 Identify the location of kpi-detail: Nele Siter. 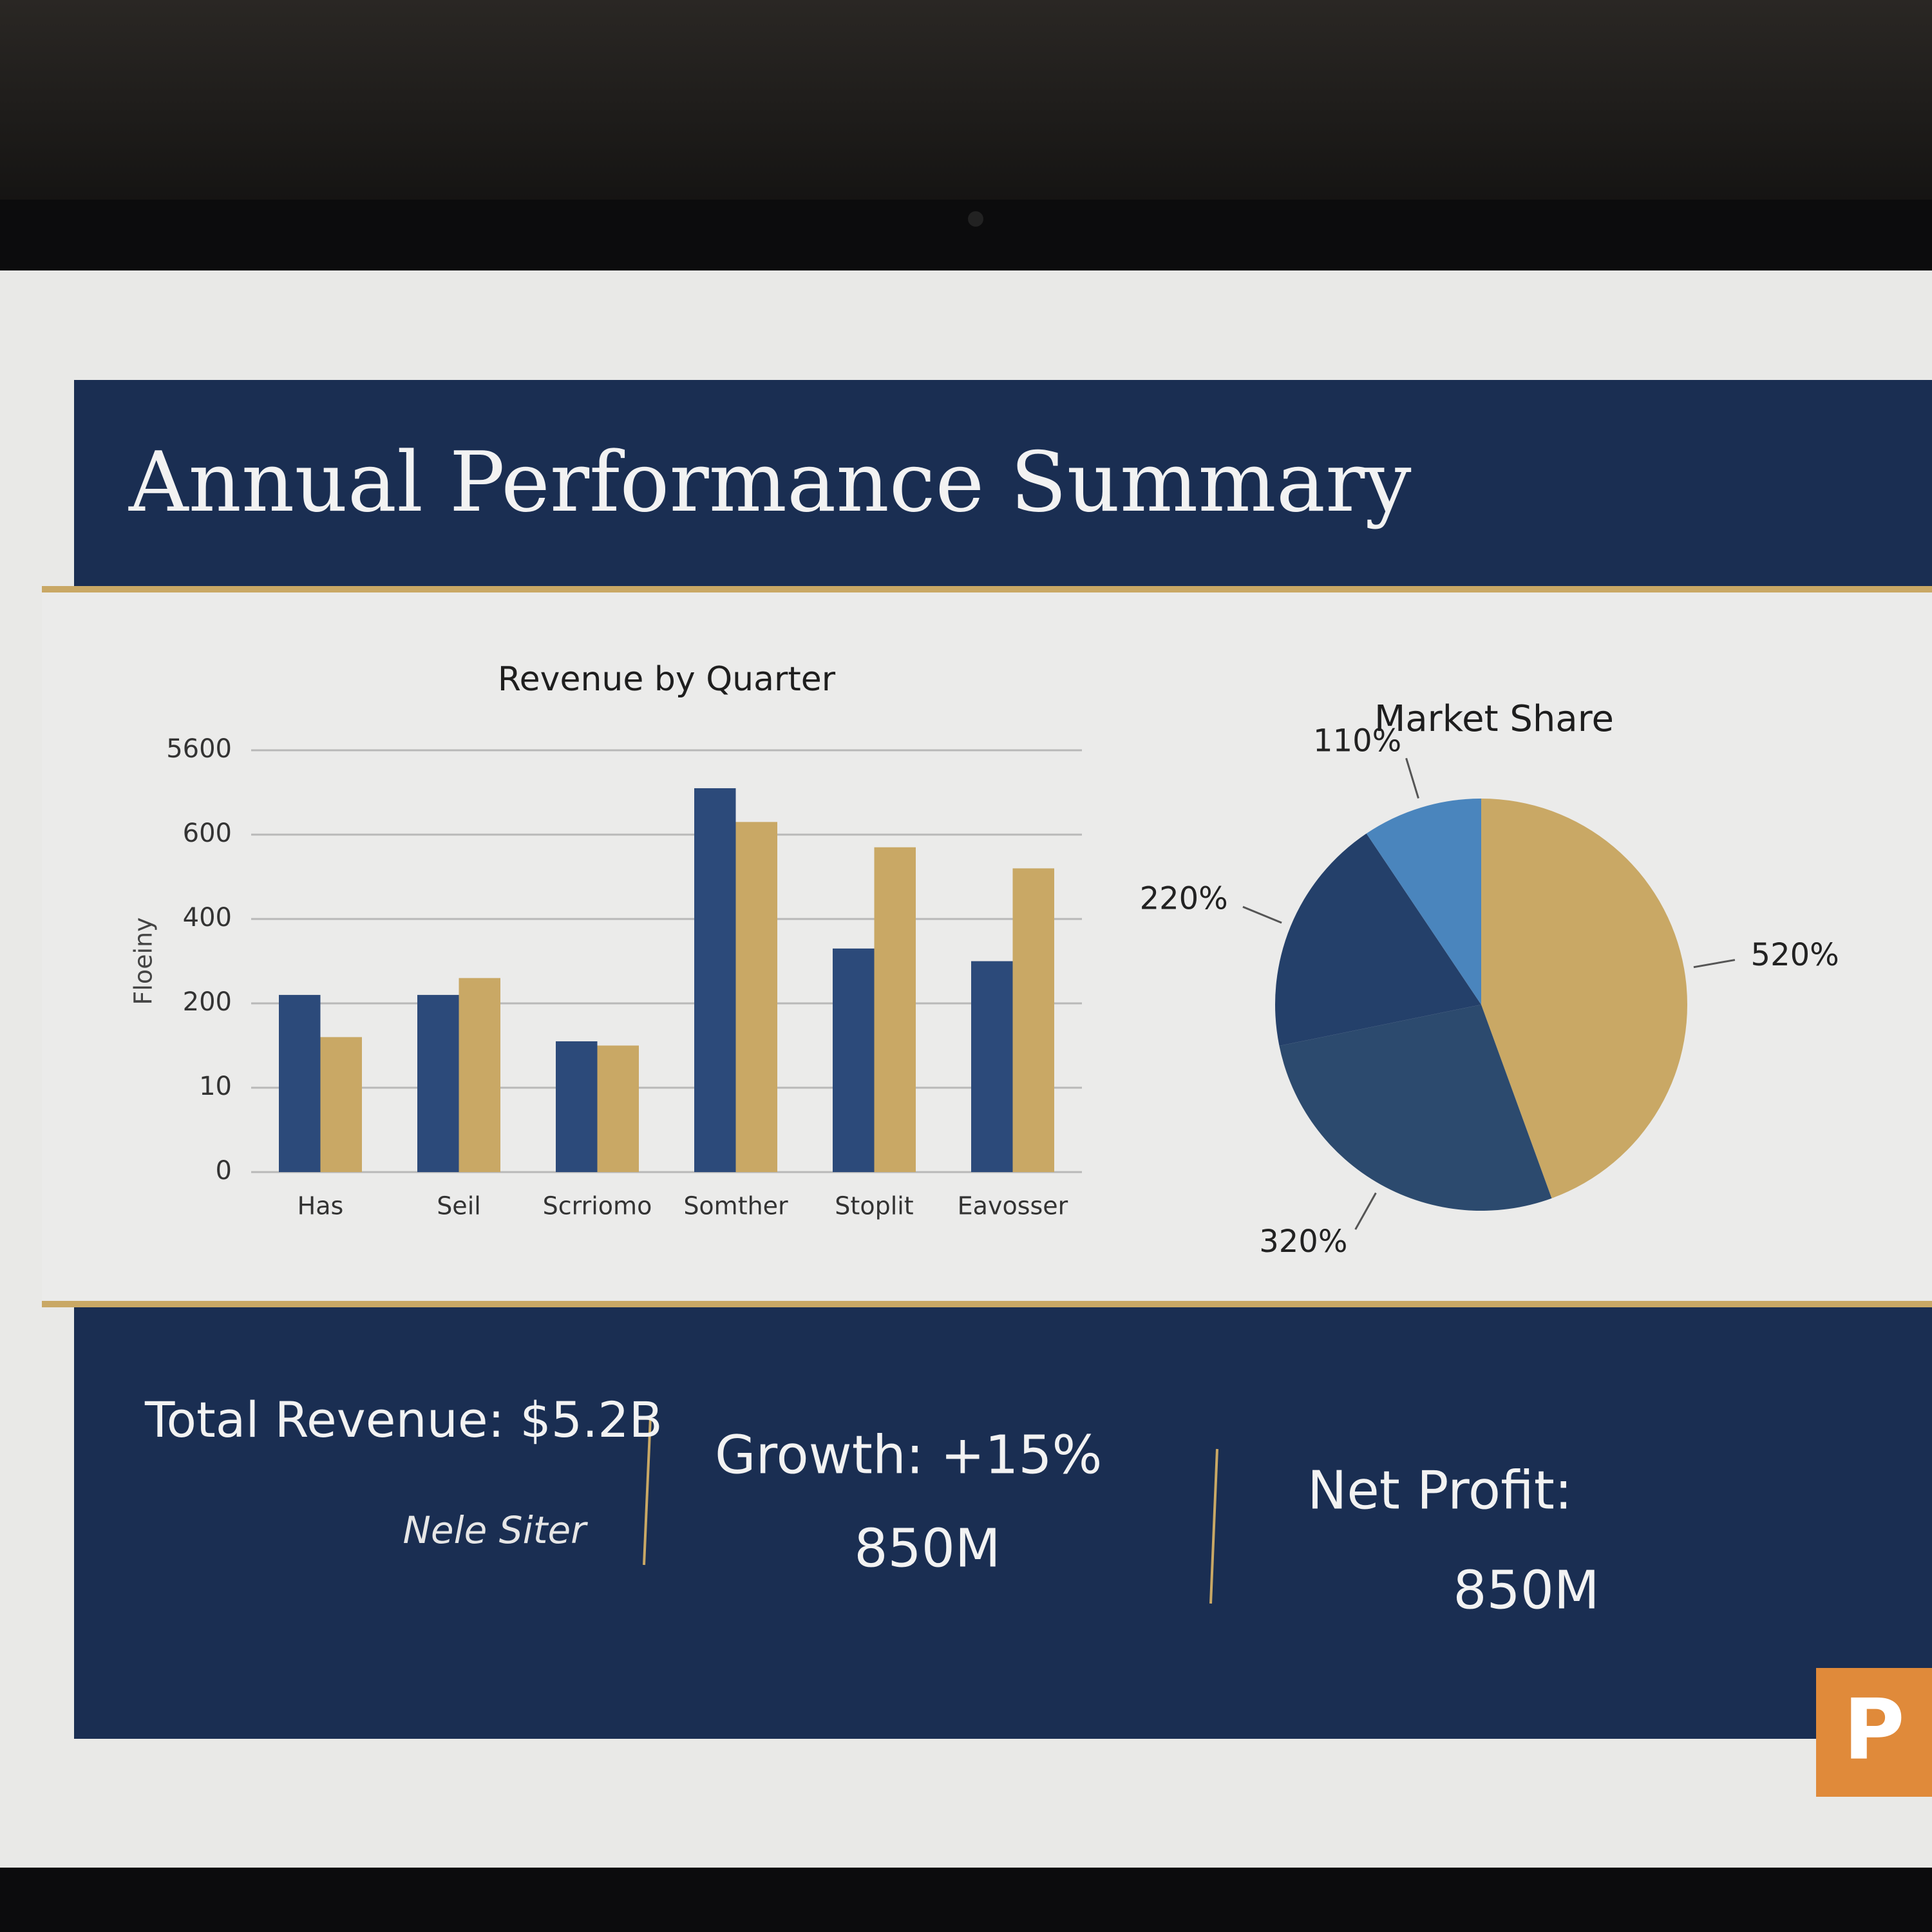
(495, 1530).